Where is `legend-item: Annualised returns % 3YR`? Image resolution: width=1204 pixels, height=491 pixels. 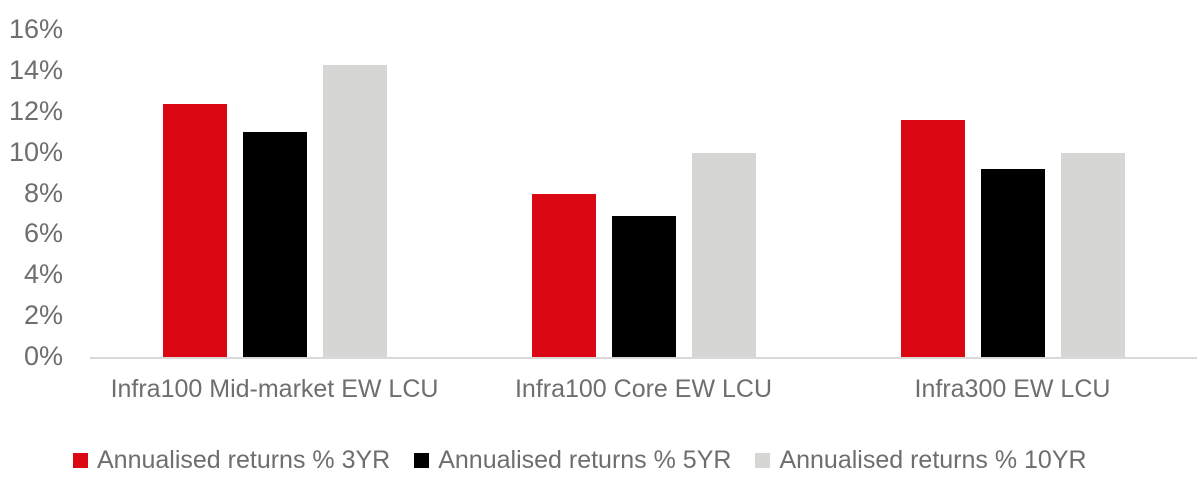 legend-item: Annualised returns % 3YR is located at coordinates (231, 460).